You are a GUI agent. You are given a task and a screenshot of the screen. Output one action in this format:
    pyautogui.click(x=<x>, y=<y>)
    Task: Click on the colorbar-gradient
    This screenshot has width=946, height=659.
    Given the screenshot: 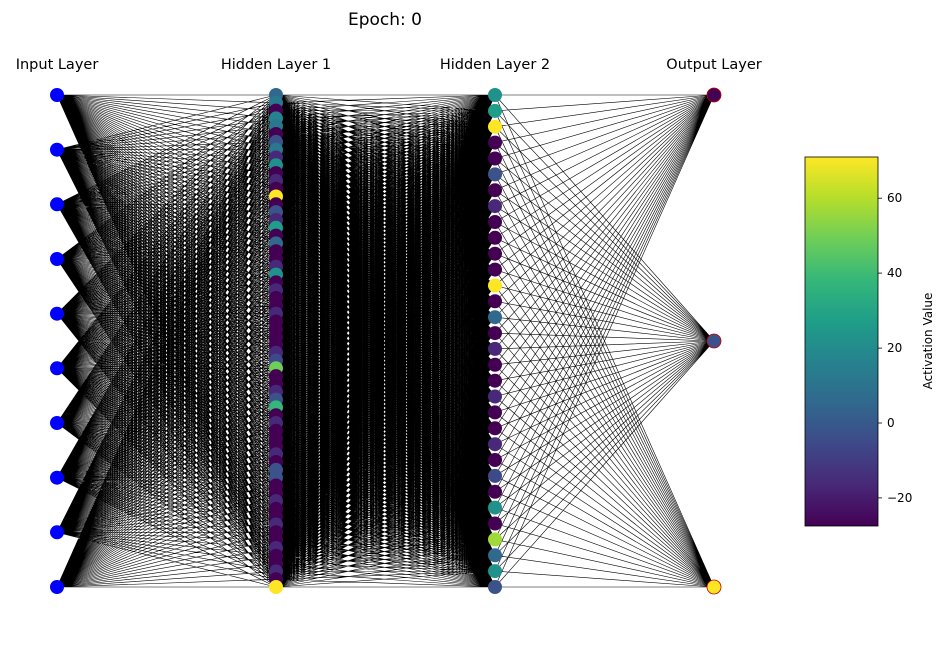 What is the action you would take?
    pyautogui.click(x=841, y=341)
    